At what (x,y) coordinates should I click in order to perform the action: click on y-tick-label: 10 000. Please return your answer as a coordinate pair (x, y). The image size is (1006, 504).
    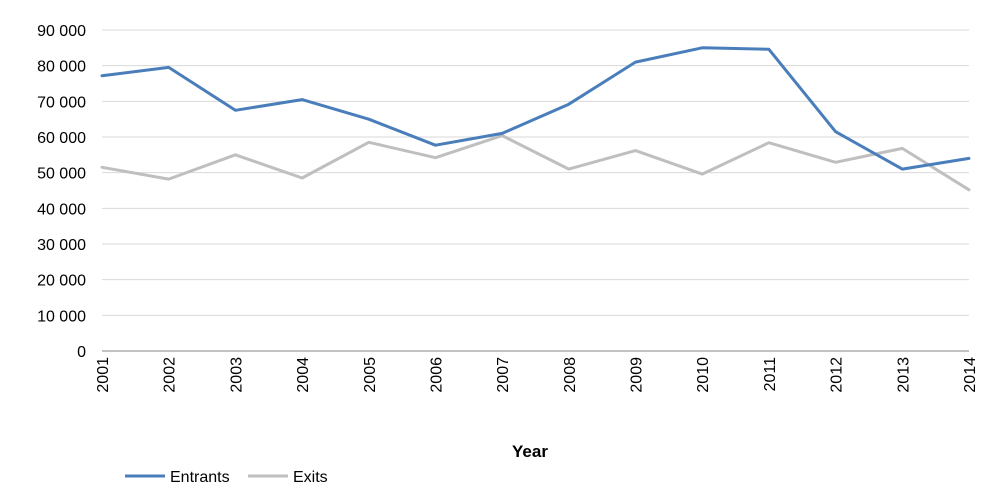
    Looking at the image, I should click on (61, 316).